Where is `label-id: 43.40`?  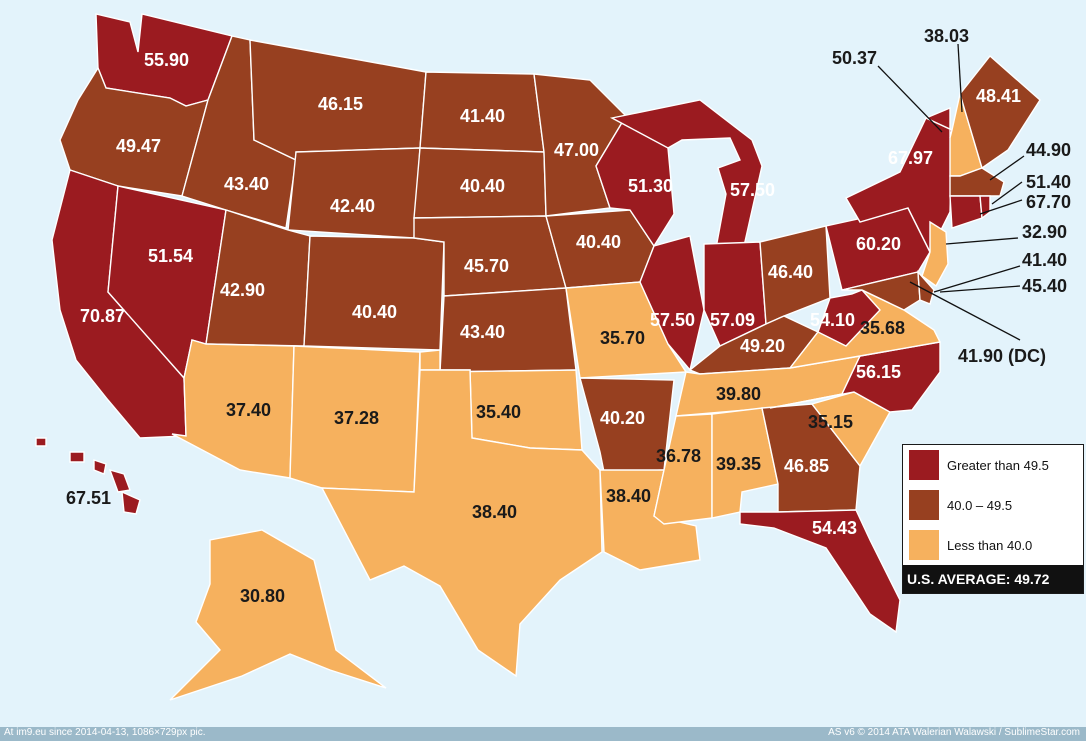 label-id: 43.40 is located at coordinates (246, 184).